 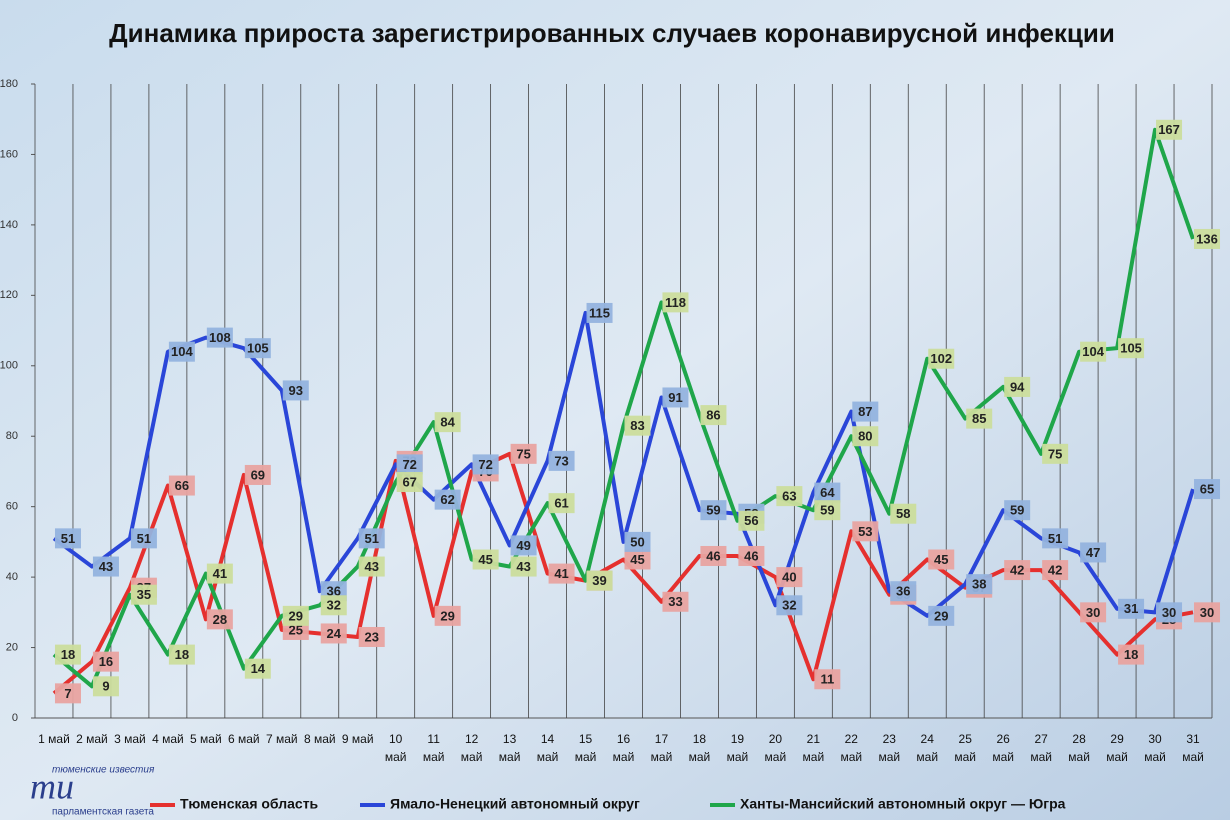 What do you see at coordinates (103, 770) in the screenshot?
I see `logo-top: тюменские известия` at bounding box center [103, 770].